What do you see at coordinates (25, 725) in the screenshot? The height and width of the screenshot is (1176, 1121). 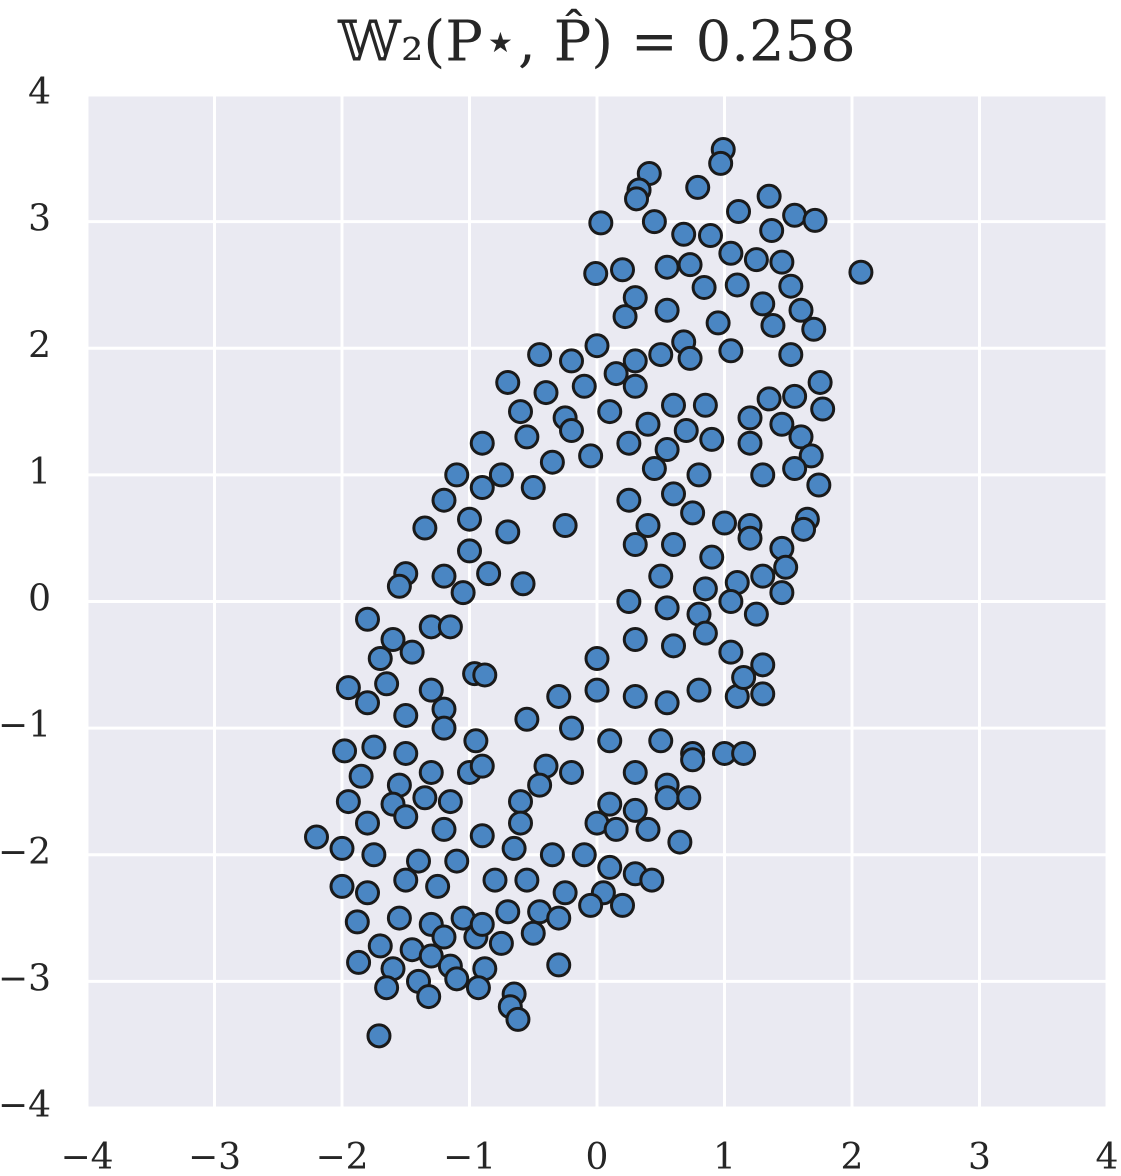 I see `y-tick-label: −1` at bounding box center [25, 725].